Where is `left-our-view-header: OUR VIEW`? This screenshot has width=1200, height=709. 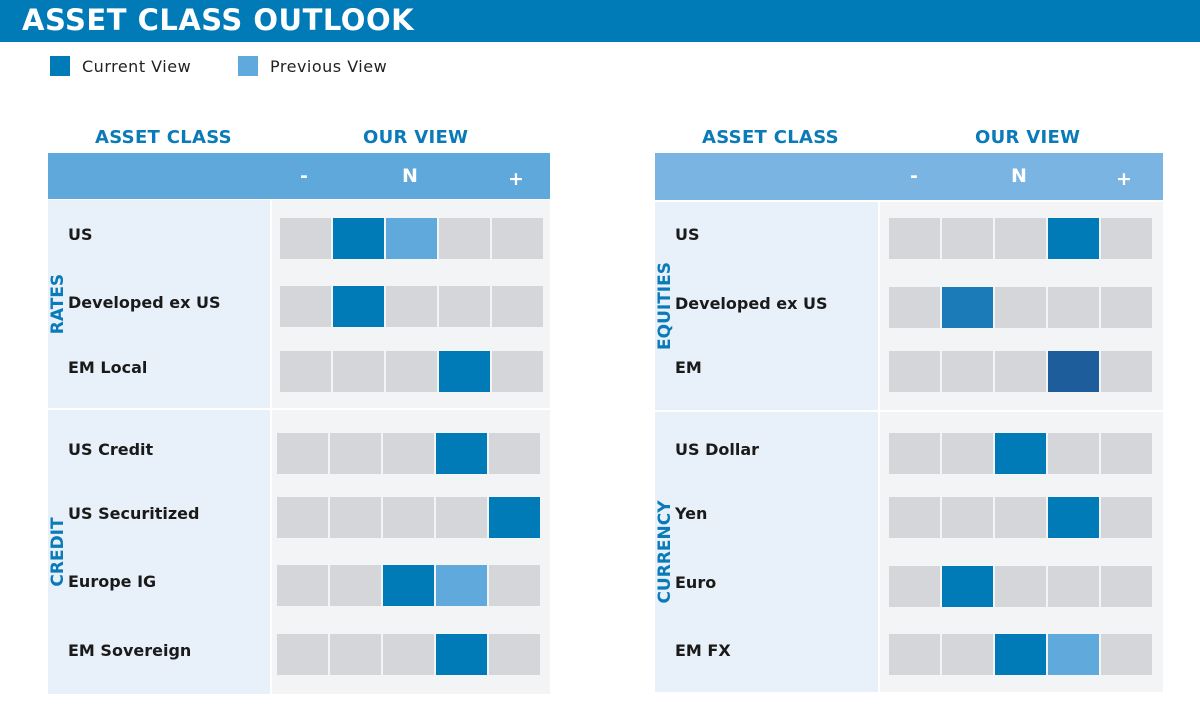
left-our-view-header: OUR VIEW is located at coordinates (416, 137).